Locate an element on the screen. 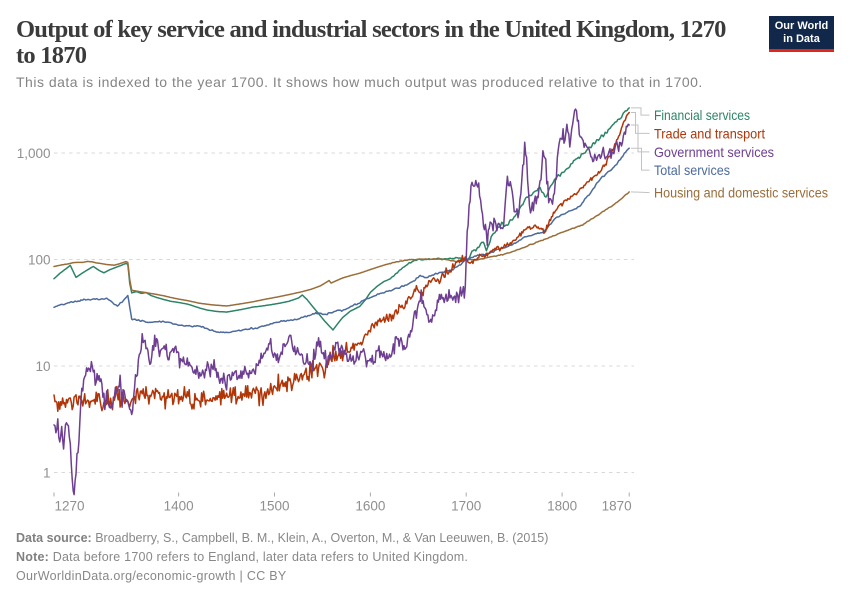 This screenshot has height=600, width=850. svg-text: Total services is located at coordinates (692, 170).